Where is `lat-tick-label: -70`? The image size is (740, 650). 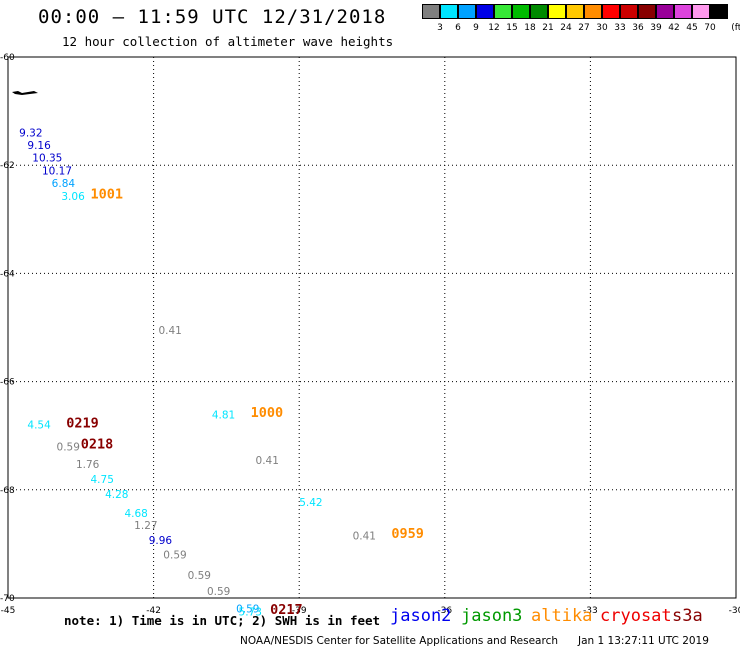
lat-tick-label: -70 is located at coordinates (7, 599).